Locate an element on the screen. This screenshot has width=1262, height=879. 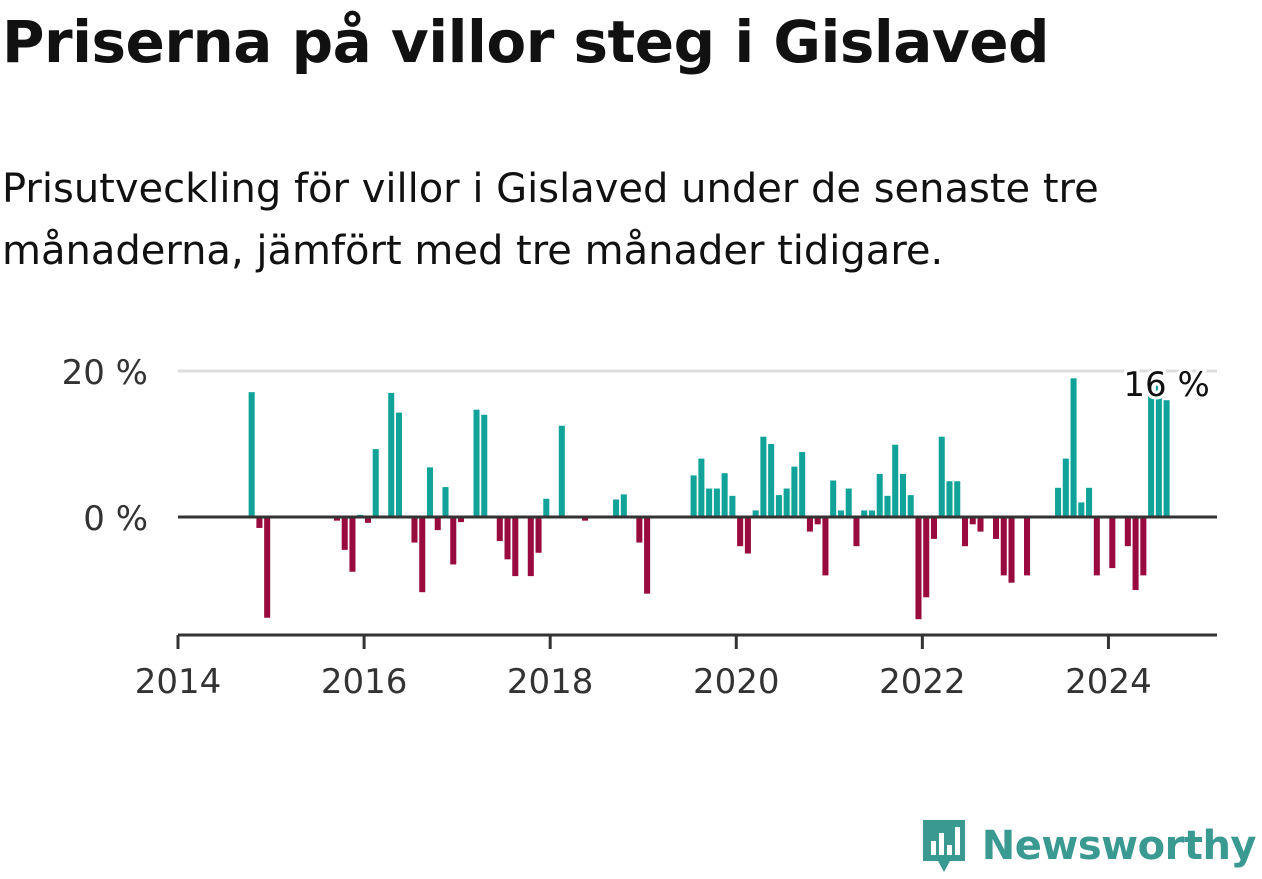
last-value-label: 16 % is located at coordinates (1166, 385).